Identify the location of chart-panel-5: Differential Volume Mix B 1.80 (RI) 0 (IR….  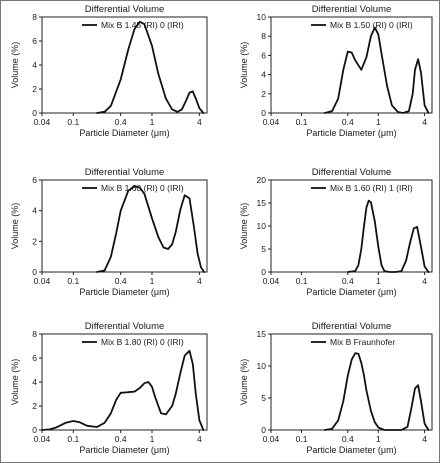
(109, 388).